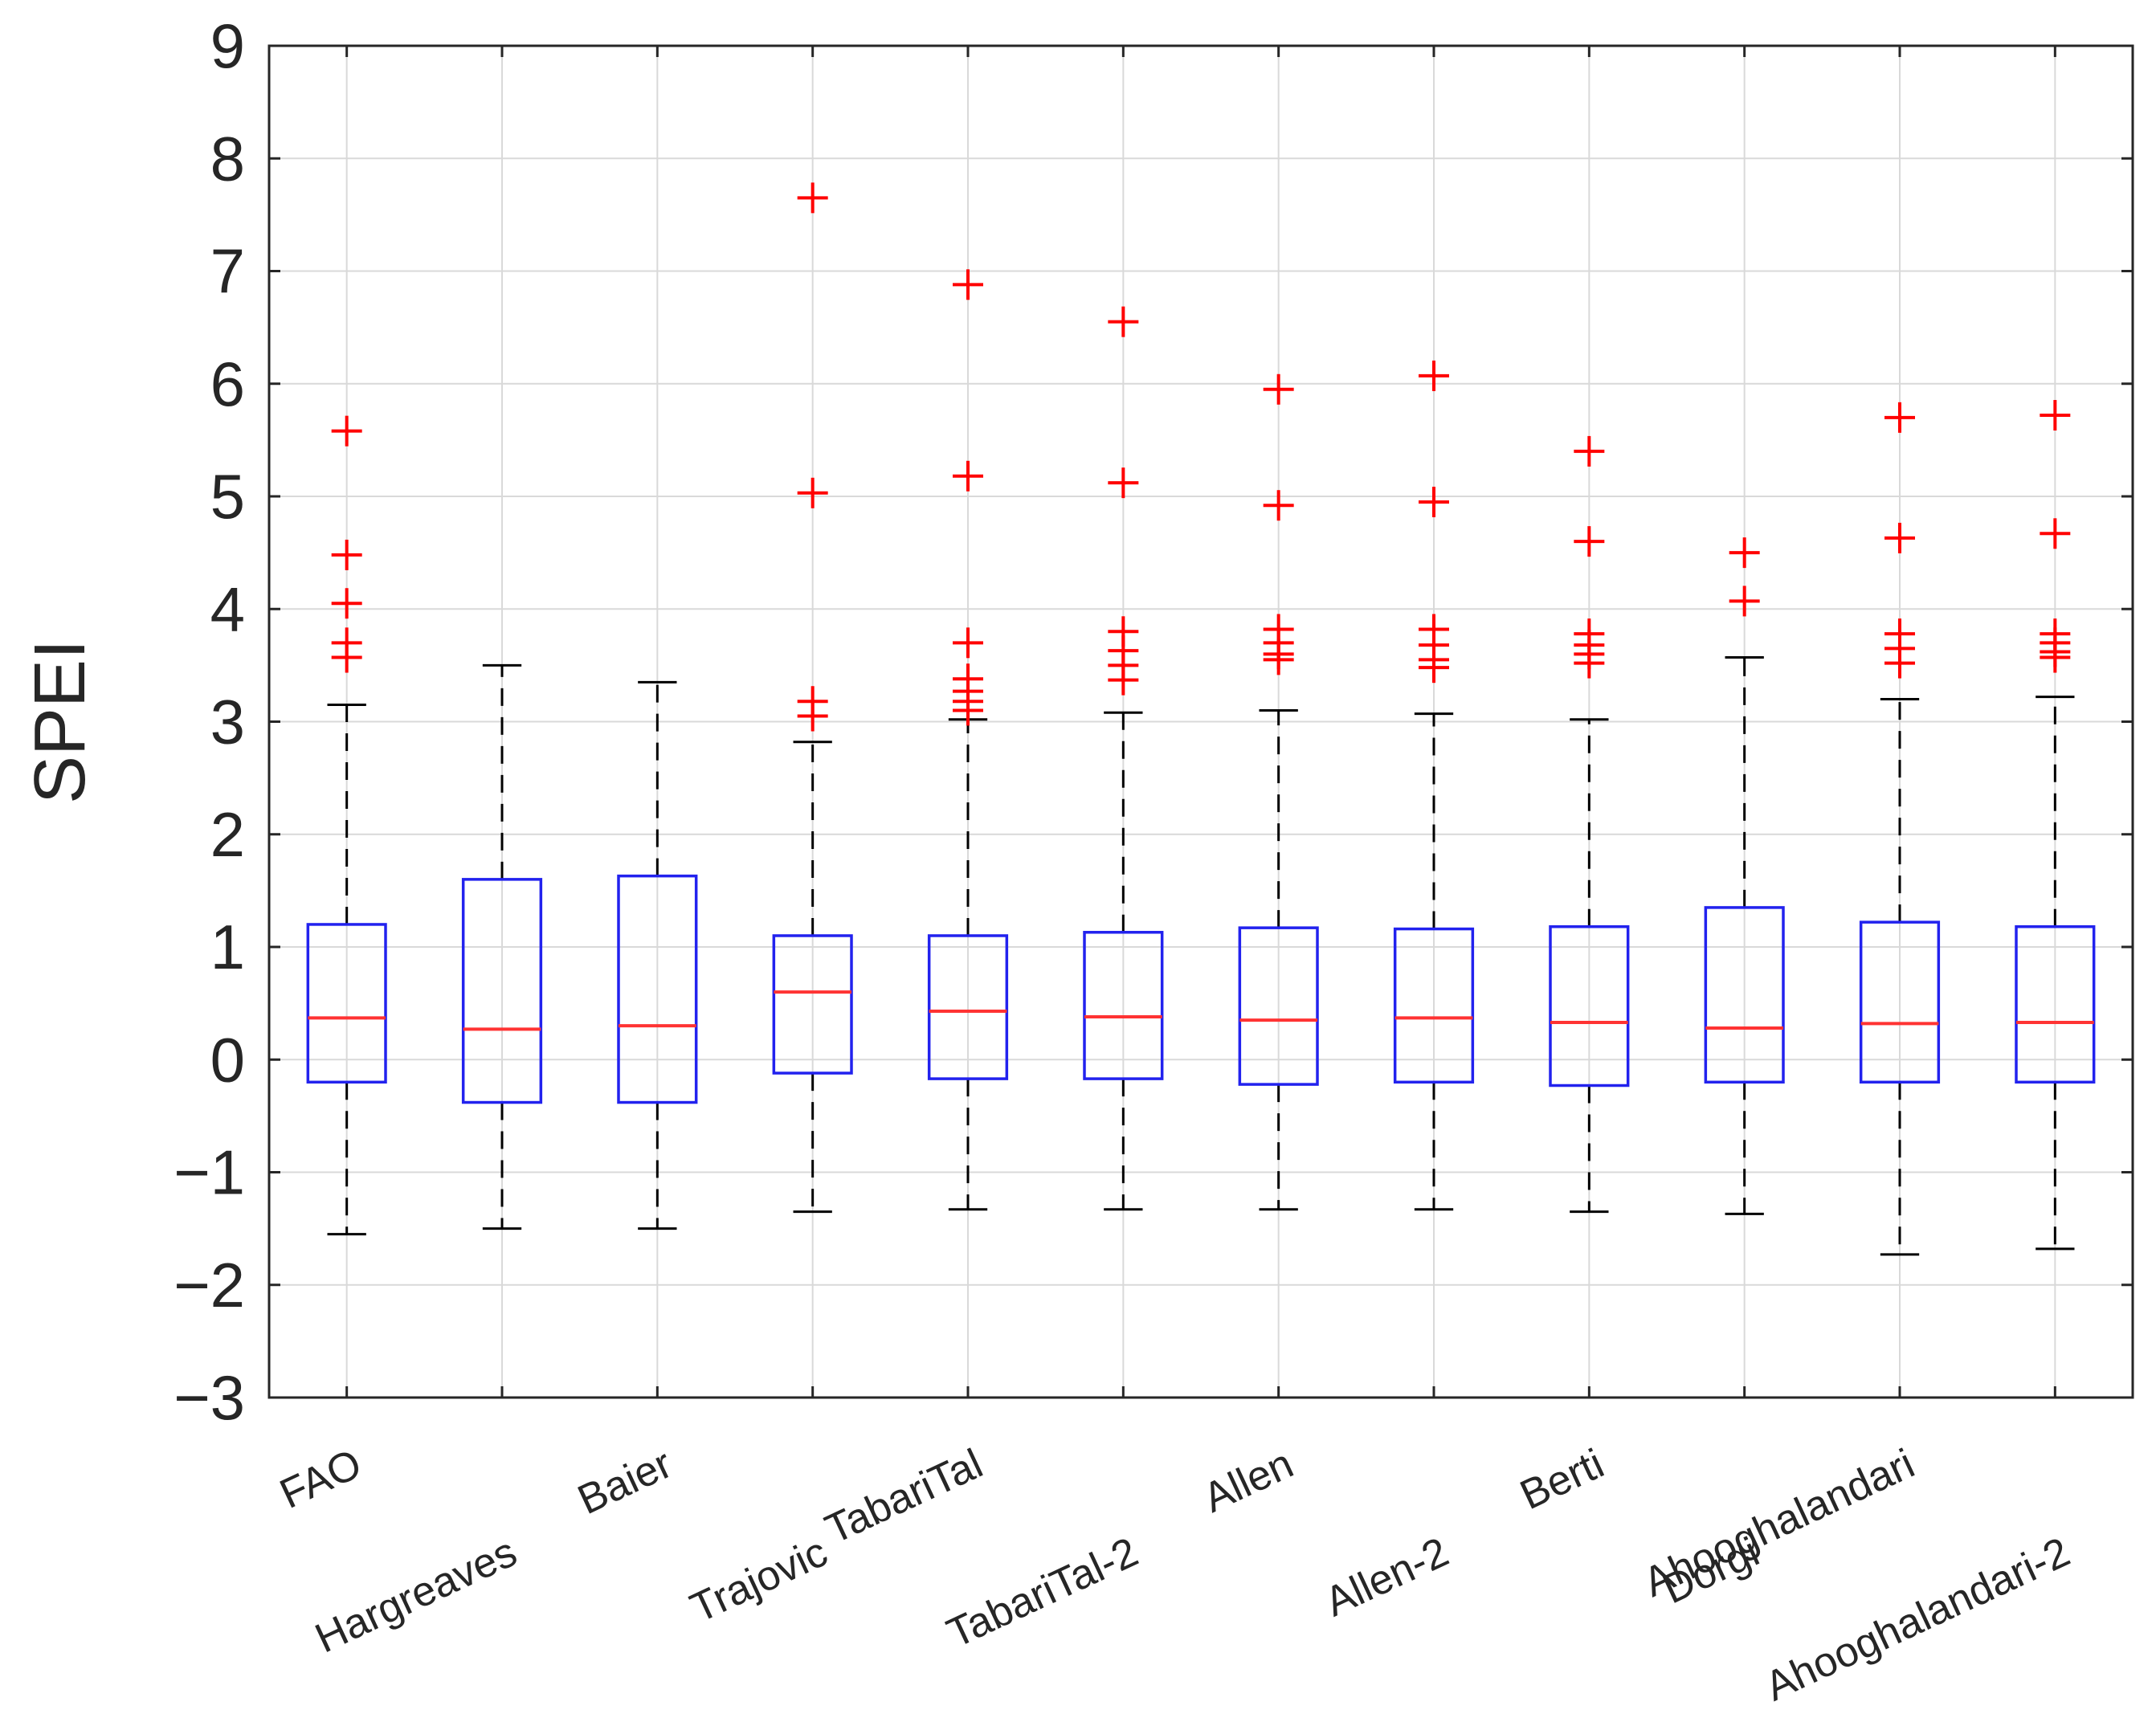  Describe the element at coordinates (416, 1595) in the screenshot. I see `x-tick-label: Hargreaves` at that location.